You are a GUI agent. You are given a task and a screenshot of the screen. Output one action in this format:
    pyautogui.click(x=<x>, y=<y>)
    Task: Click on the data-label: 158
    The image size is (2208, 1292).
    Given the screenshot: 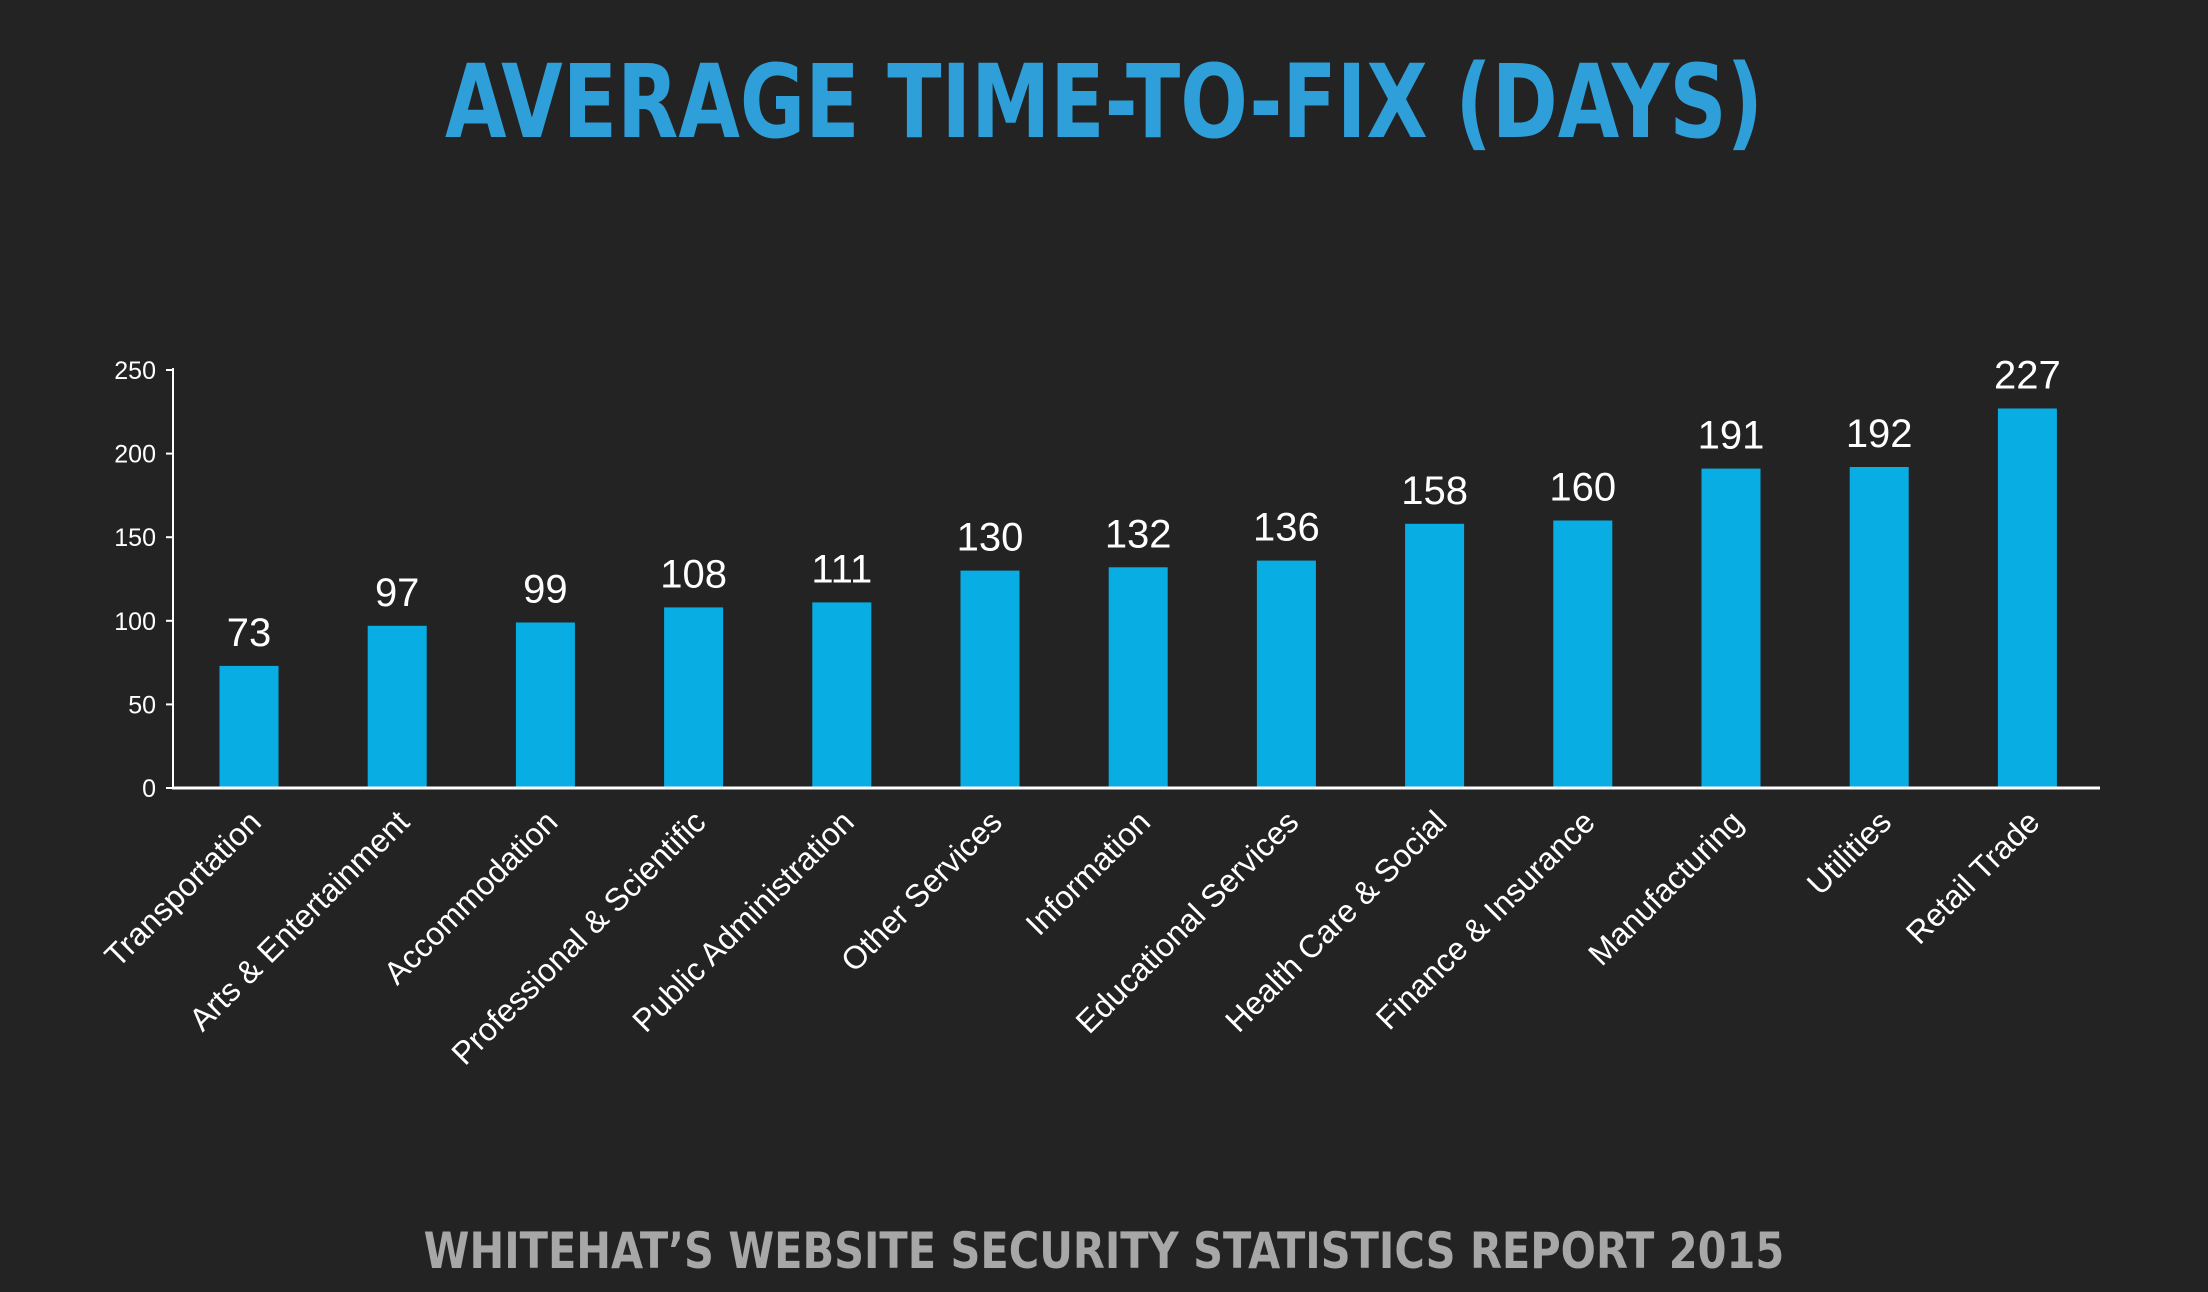 What is the action you would take?
    pyautogui.click(x=1434, y=491)
    